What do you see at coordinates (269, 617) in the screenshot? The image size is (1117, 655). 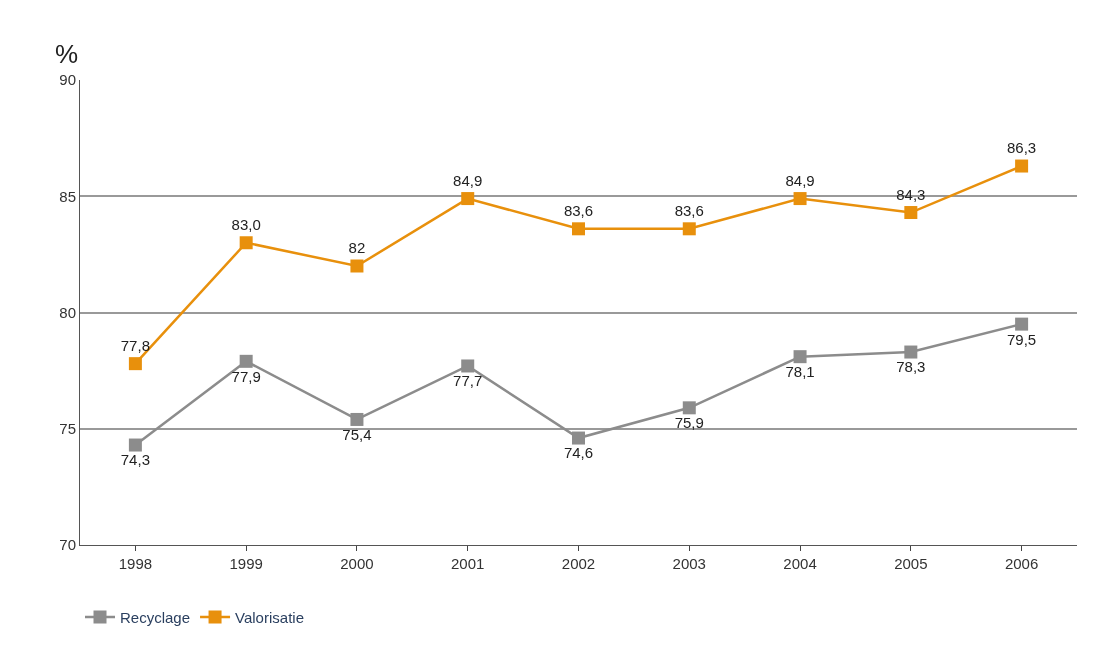 I see `legend-label: Valorisatie` at bounding box center [269, 617].